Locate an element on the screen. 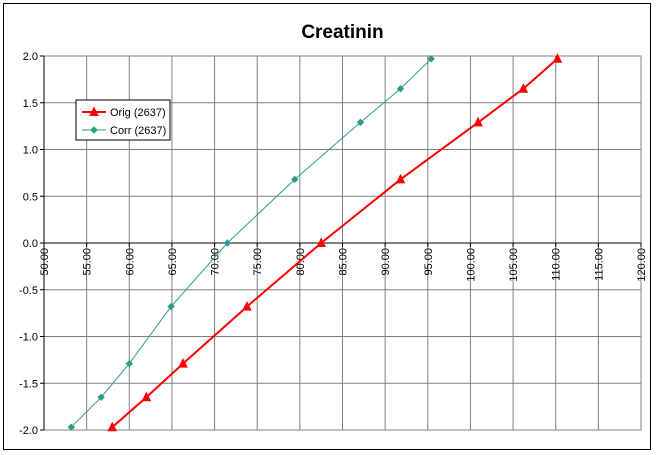 Image resolution: width=656 pixels, height=455 pixels. y-tick-label: 0.5 is located at coordinates (30, 197).